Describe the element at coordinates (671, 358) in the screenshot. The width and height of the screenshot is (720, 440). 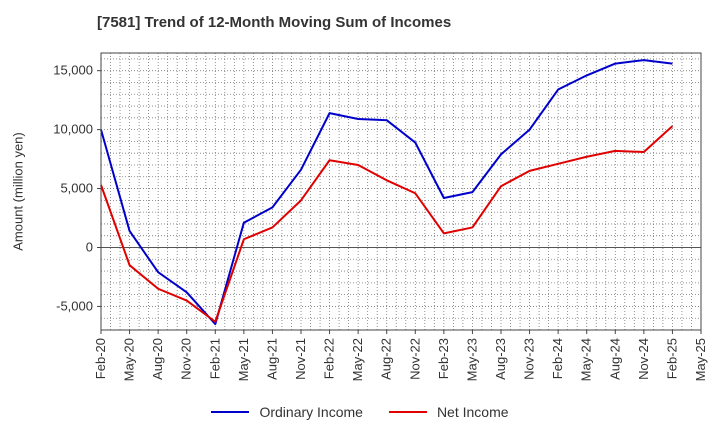
I see `x-tick-label: Feb-25` at that location.